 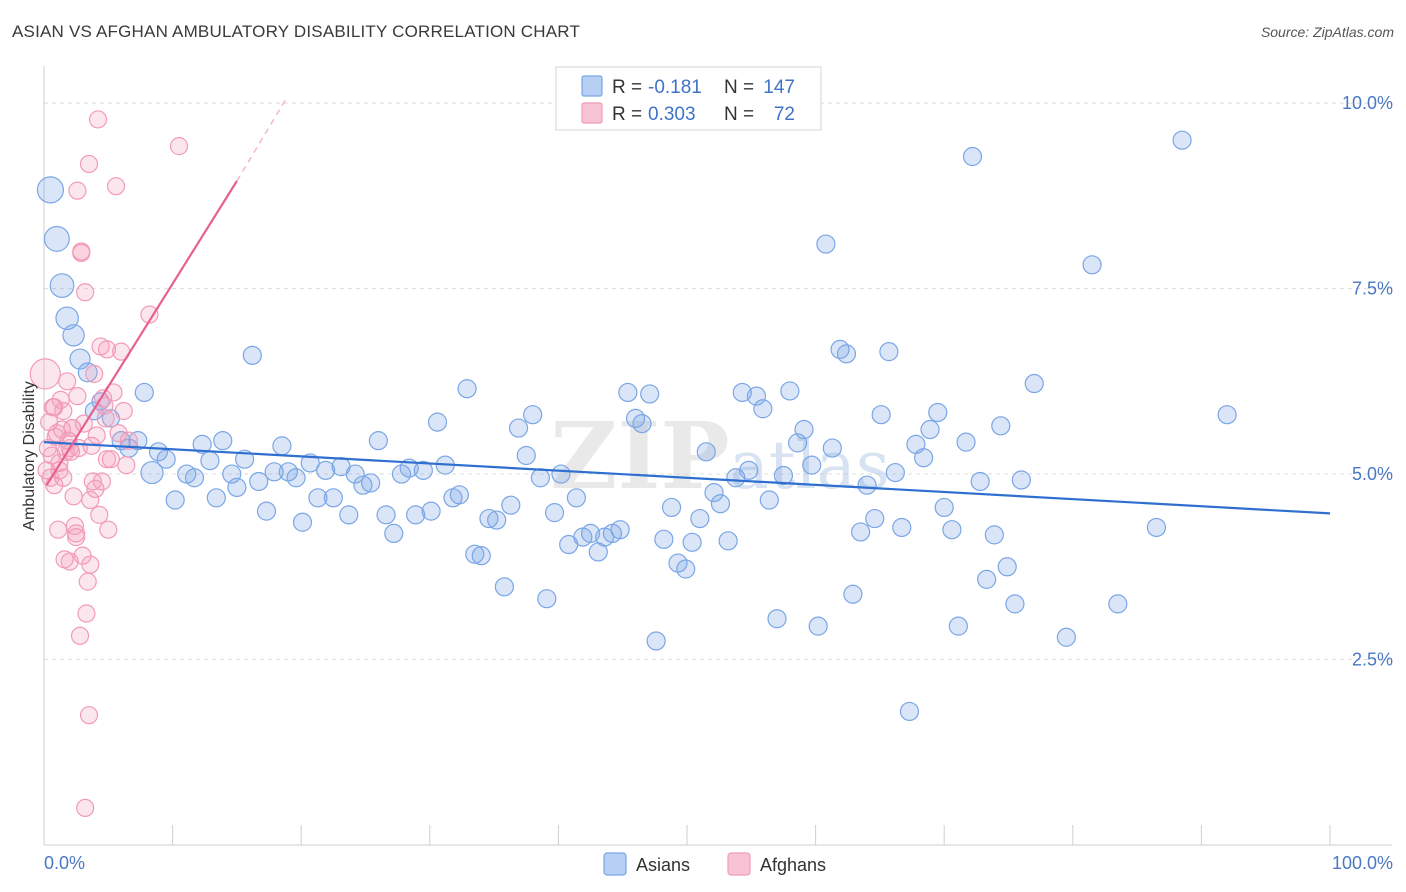 What do you see at coordinates (64, 863) in the screenshot?
I see `x-tick-label-0: 0.0%` at bounding box center [64, 863].